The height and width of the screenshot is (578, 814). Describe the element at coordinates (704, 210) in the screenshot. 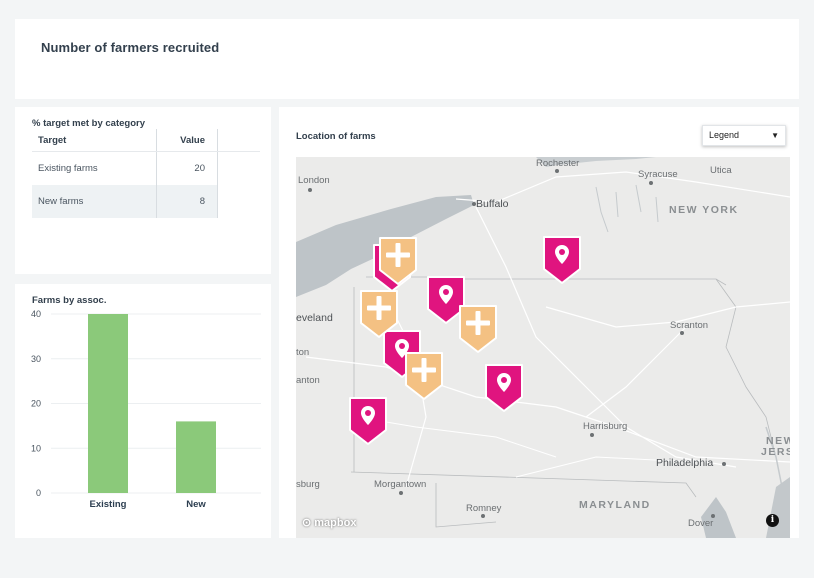

I see `map-label-new-york: NEW YORK` at that location.